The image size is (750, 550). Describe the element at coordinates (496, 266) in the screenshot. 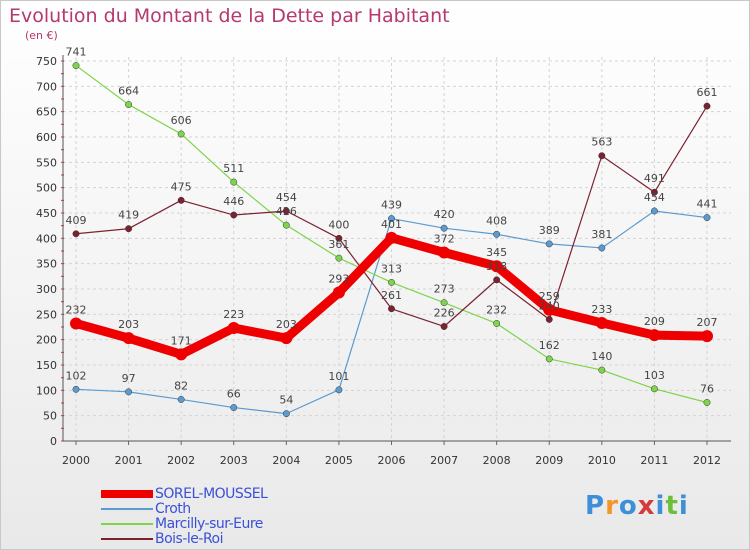

I see `data-label: 318` at that location.